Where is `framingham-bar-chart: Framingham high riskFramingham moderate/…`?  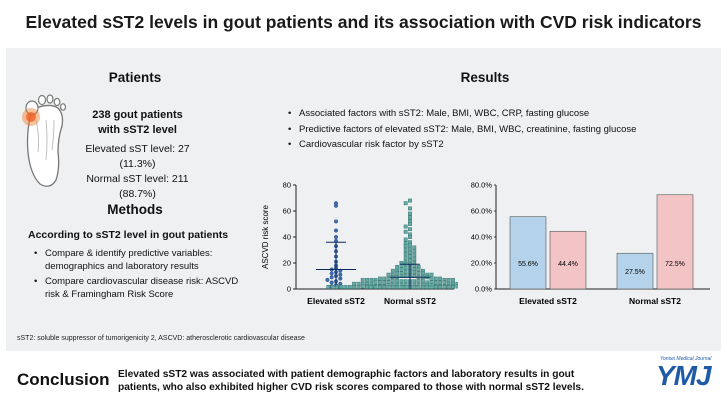
framingham-bar-chart: Framingham high riskFramingham moderate/… is located at coordinates (590, 243).